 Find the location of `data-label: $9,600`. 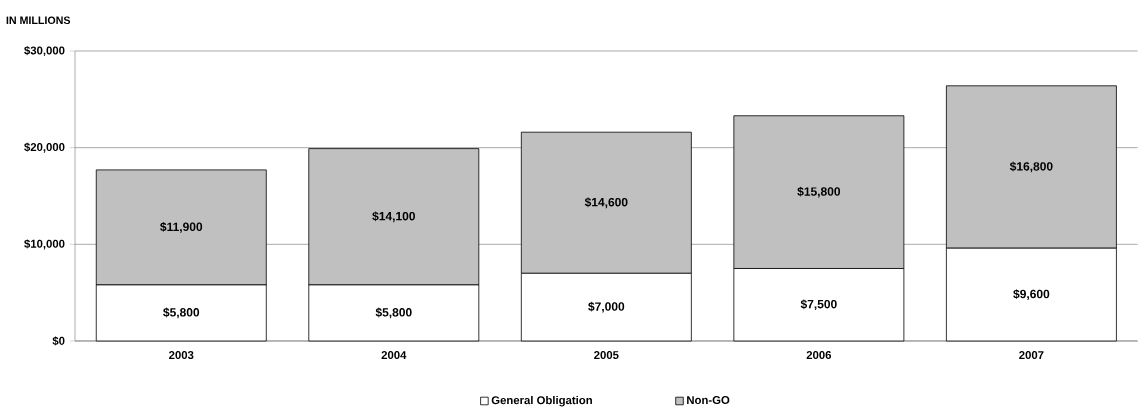

data-label: $9,600 is located at coordinates (1031, 294).